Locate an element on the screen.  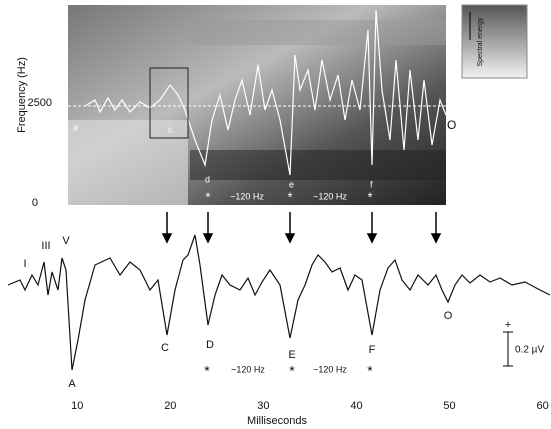
x-tick-label: 30 is located at coordinates (263, 406).